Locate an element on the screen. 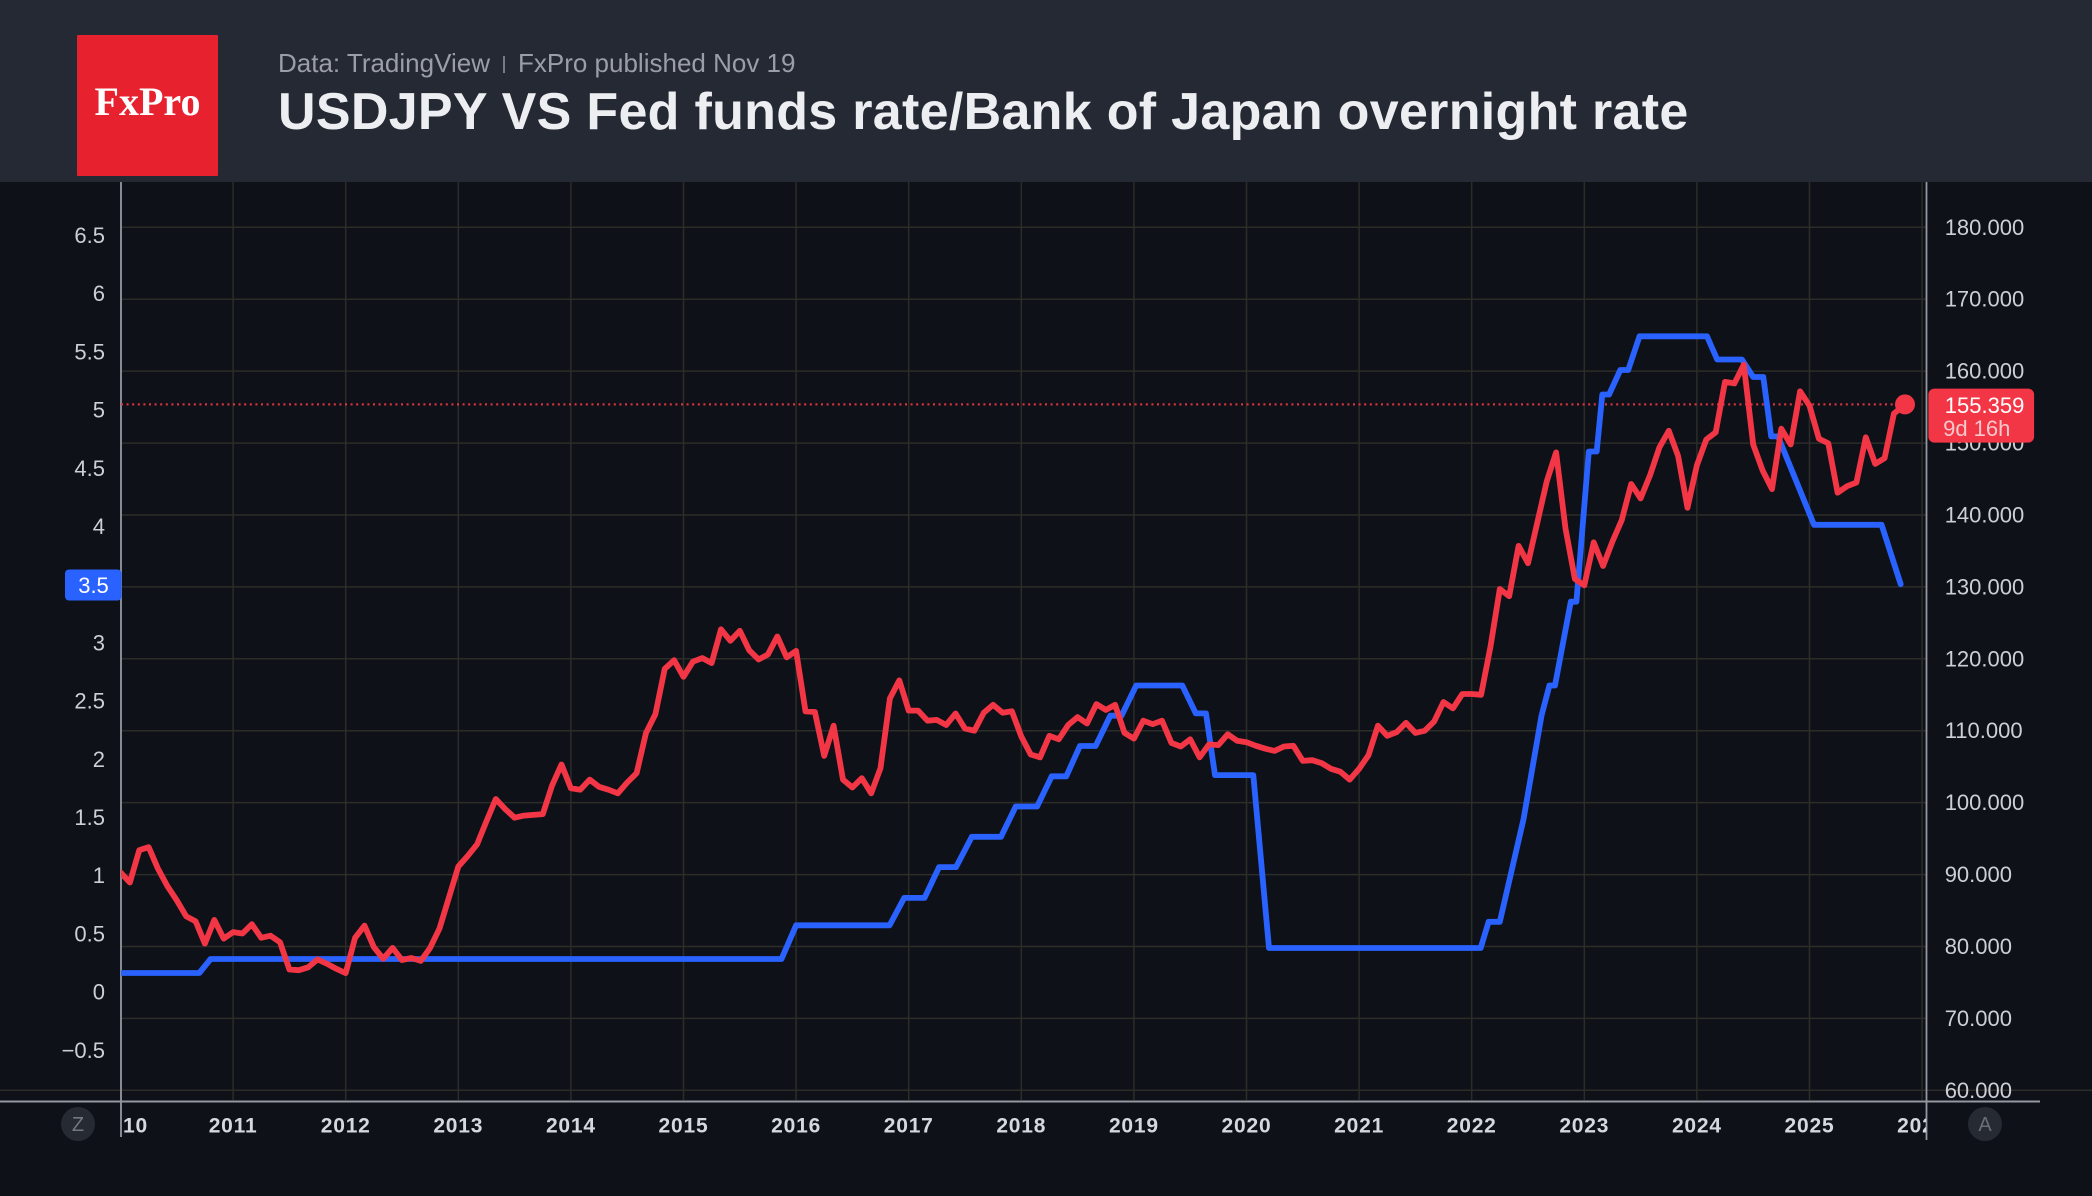 Image resolution: width=2092 pixels, height=1196 pixels. svg-text: 4 is located at coordinates (99, 526).